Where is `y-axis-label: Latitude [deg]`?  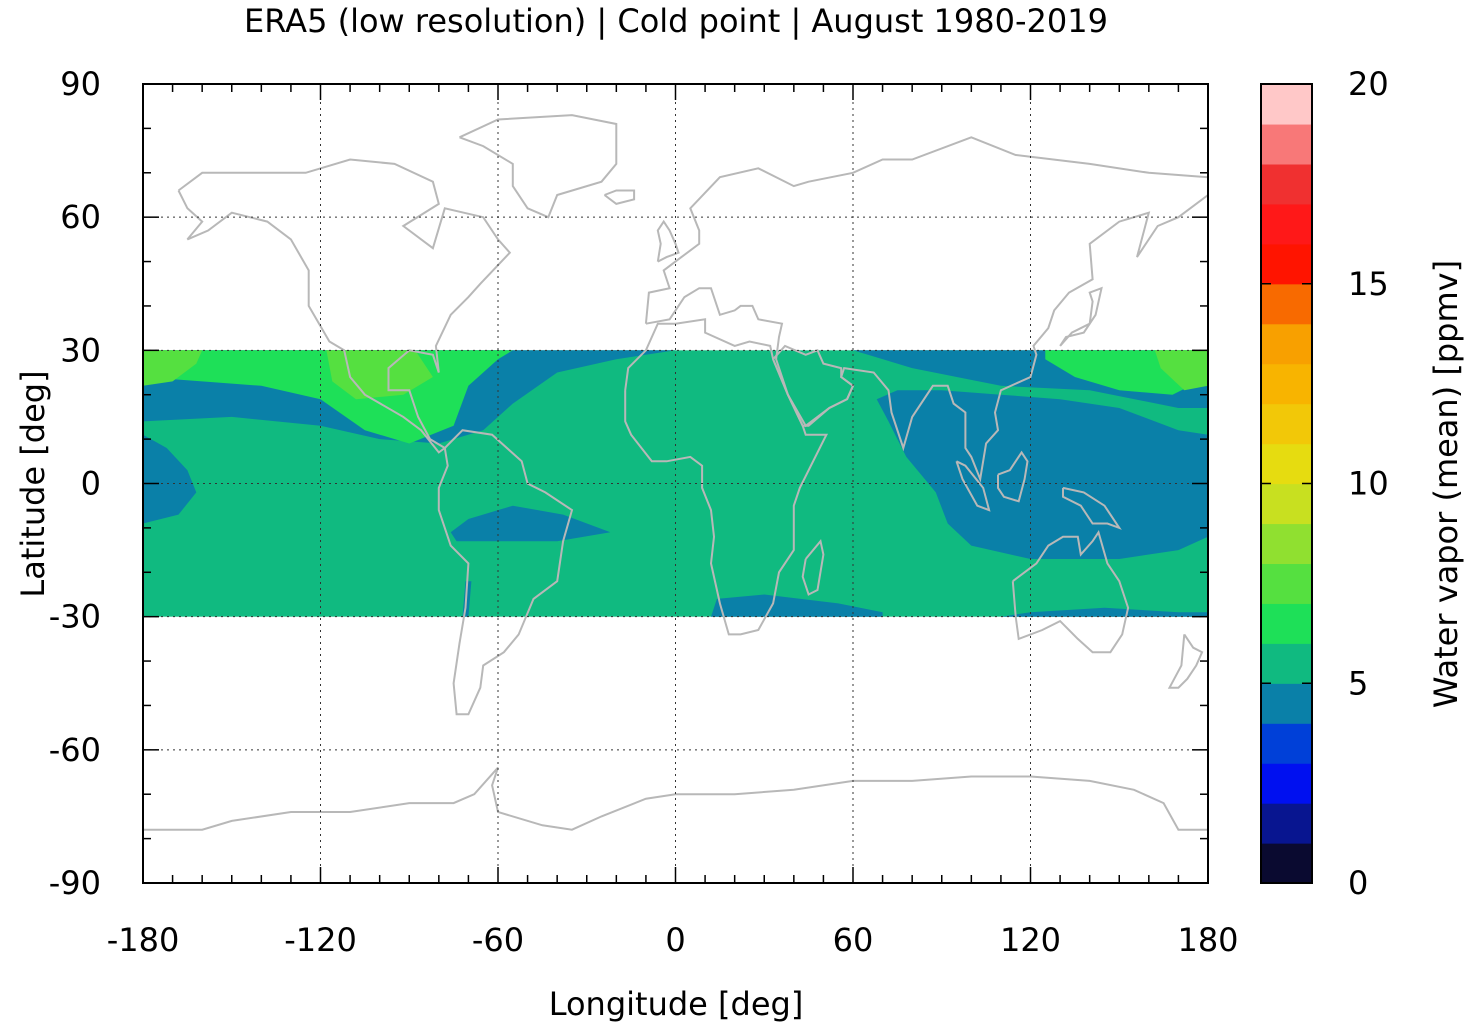 y-axis-label: Latitude [deg] is located at coordinates (33, 483).